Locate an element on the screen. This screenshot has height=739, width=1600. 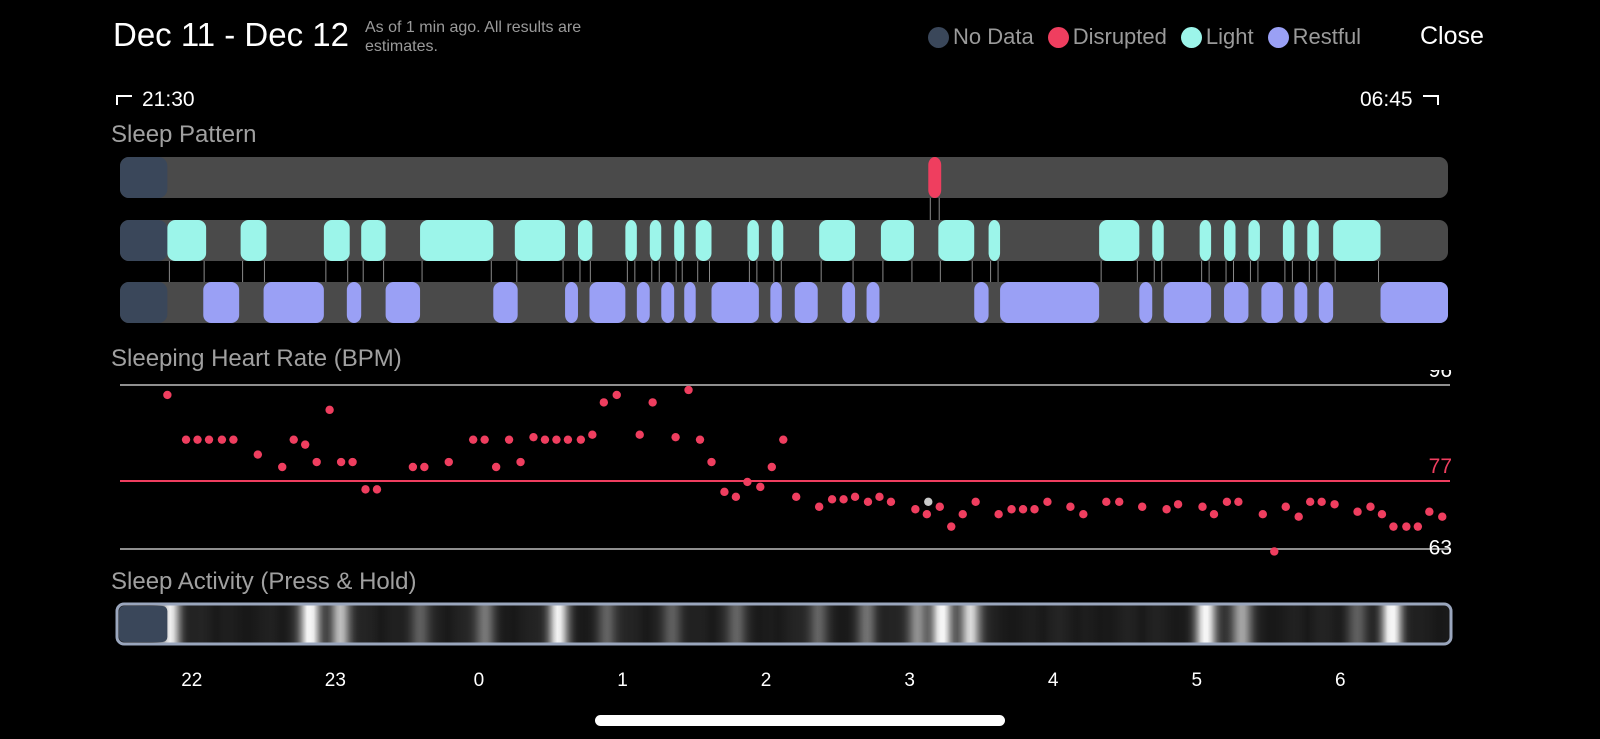
no-data-segment is located at coordinates (144, 240).